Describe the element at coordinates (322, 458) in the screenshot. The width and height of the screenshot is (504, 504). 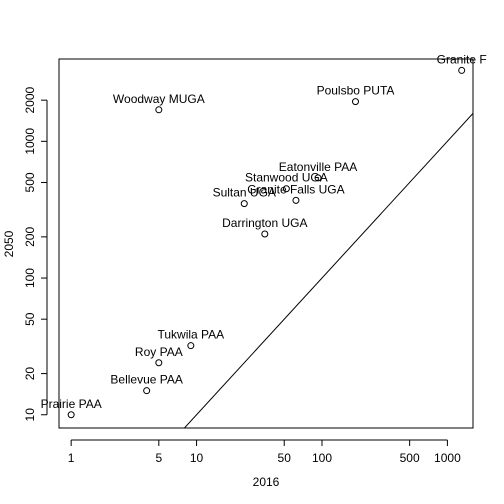
I see `x-tick-label: 100` at that location.